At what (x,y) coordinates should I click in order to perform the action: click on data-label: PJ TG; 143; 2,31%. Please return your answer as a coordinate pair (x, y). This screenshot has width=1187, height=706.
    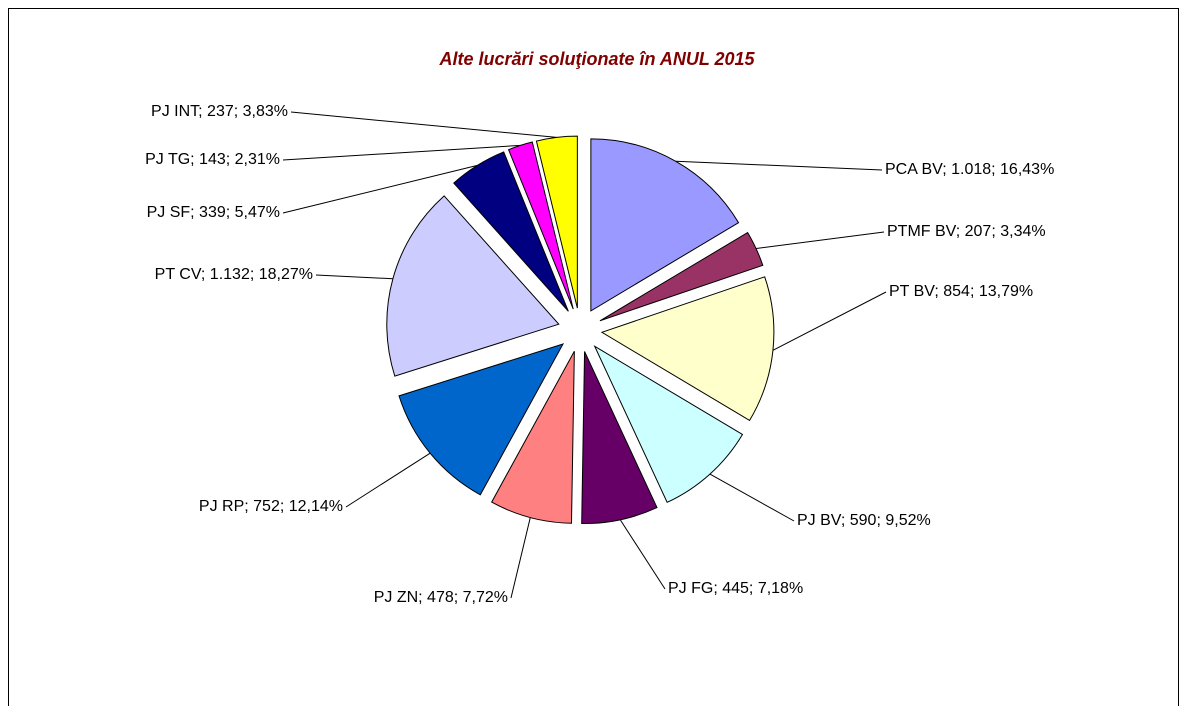
    Looking at the image, I should click on (212, 159).